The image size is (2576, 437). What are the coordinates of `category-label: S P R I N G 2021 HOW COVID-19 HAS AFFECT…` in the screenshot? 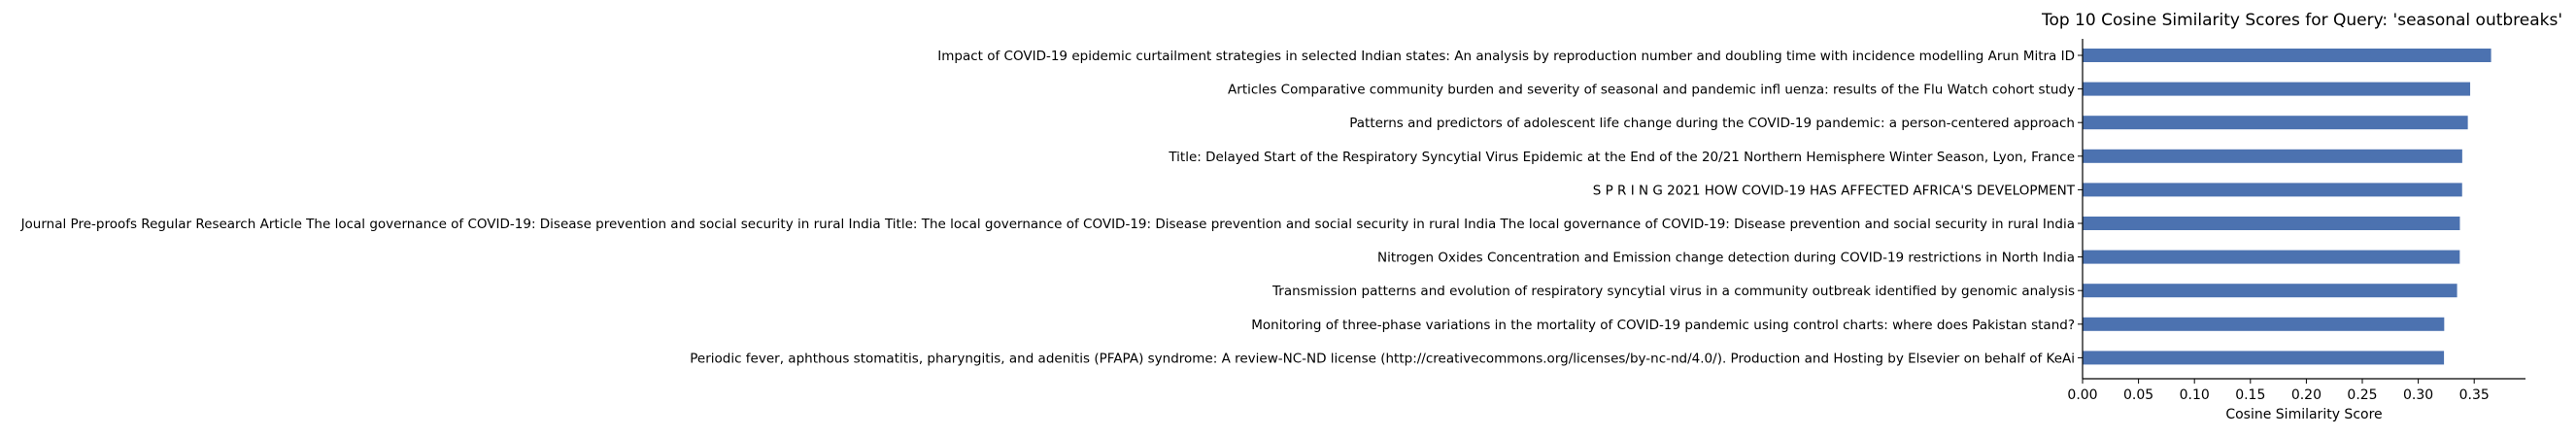 It's located at (1834, 191).